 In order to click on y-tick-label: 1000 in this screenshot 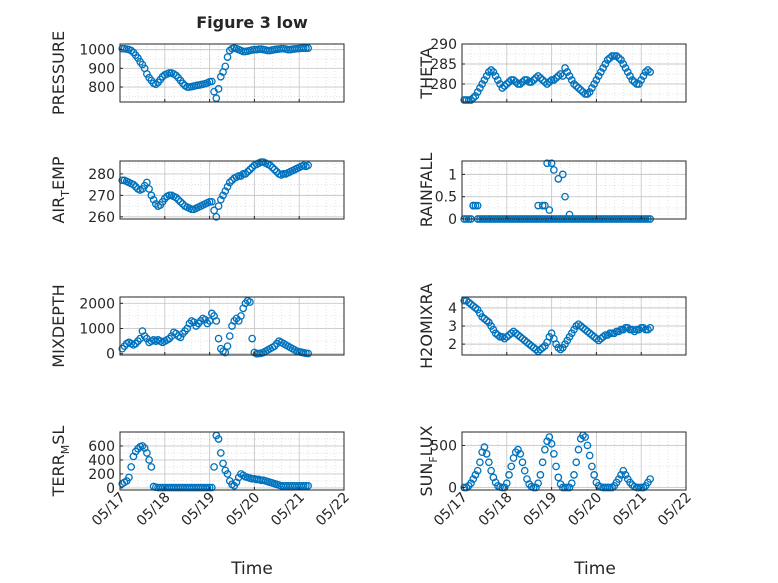, I will do `click(97, 51)`.